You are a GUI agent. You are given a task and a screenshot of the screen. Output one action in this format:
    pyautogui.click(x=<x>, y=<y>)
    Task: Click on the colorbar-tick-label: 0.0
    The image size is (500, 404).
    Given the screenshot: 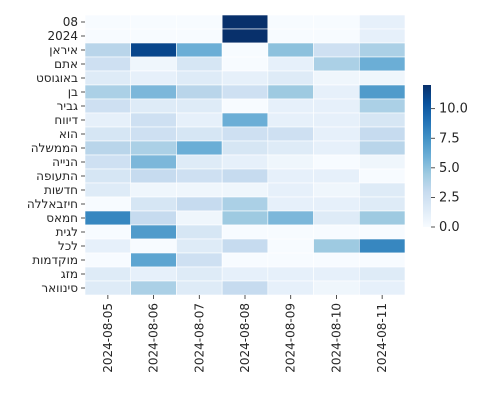 What is the action you would take?
    pyautogui.click(x=449, y=227)
    